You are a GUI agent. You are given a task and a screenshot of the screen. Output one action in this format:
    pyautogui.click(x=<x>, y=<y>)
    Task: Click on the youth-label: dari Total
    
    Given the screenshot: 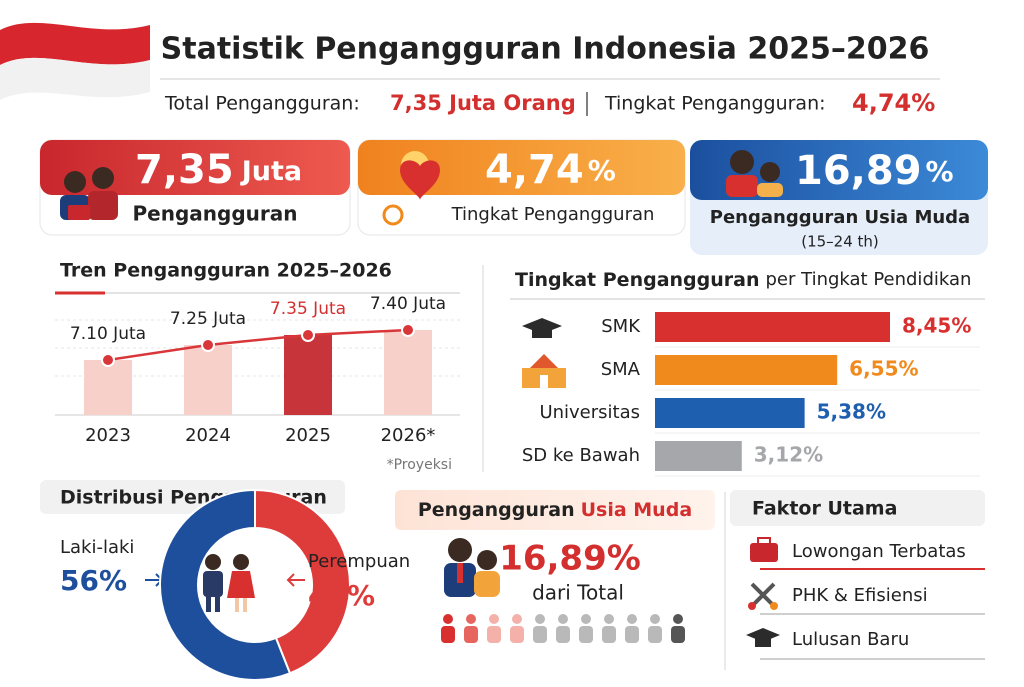 What is the action you would take?
    pyautogui.click(x=578, y=593)
    